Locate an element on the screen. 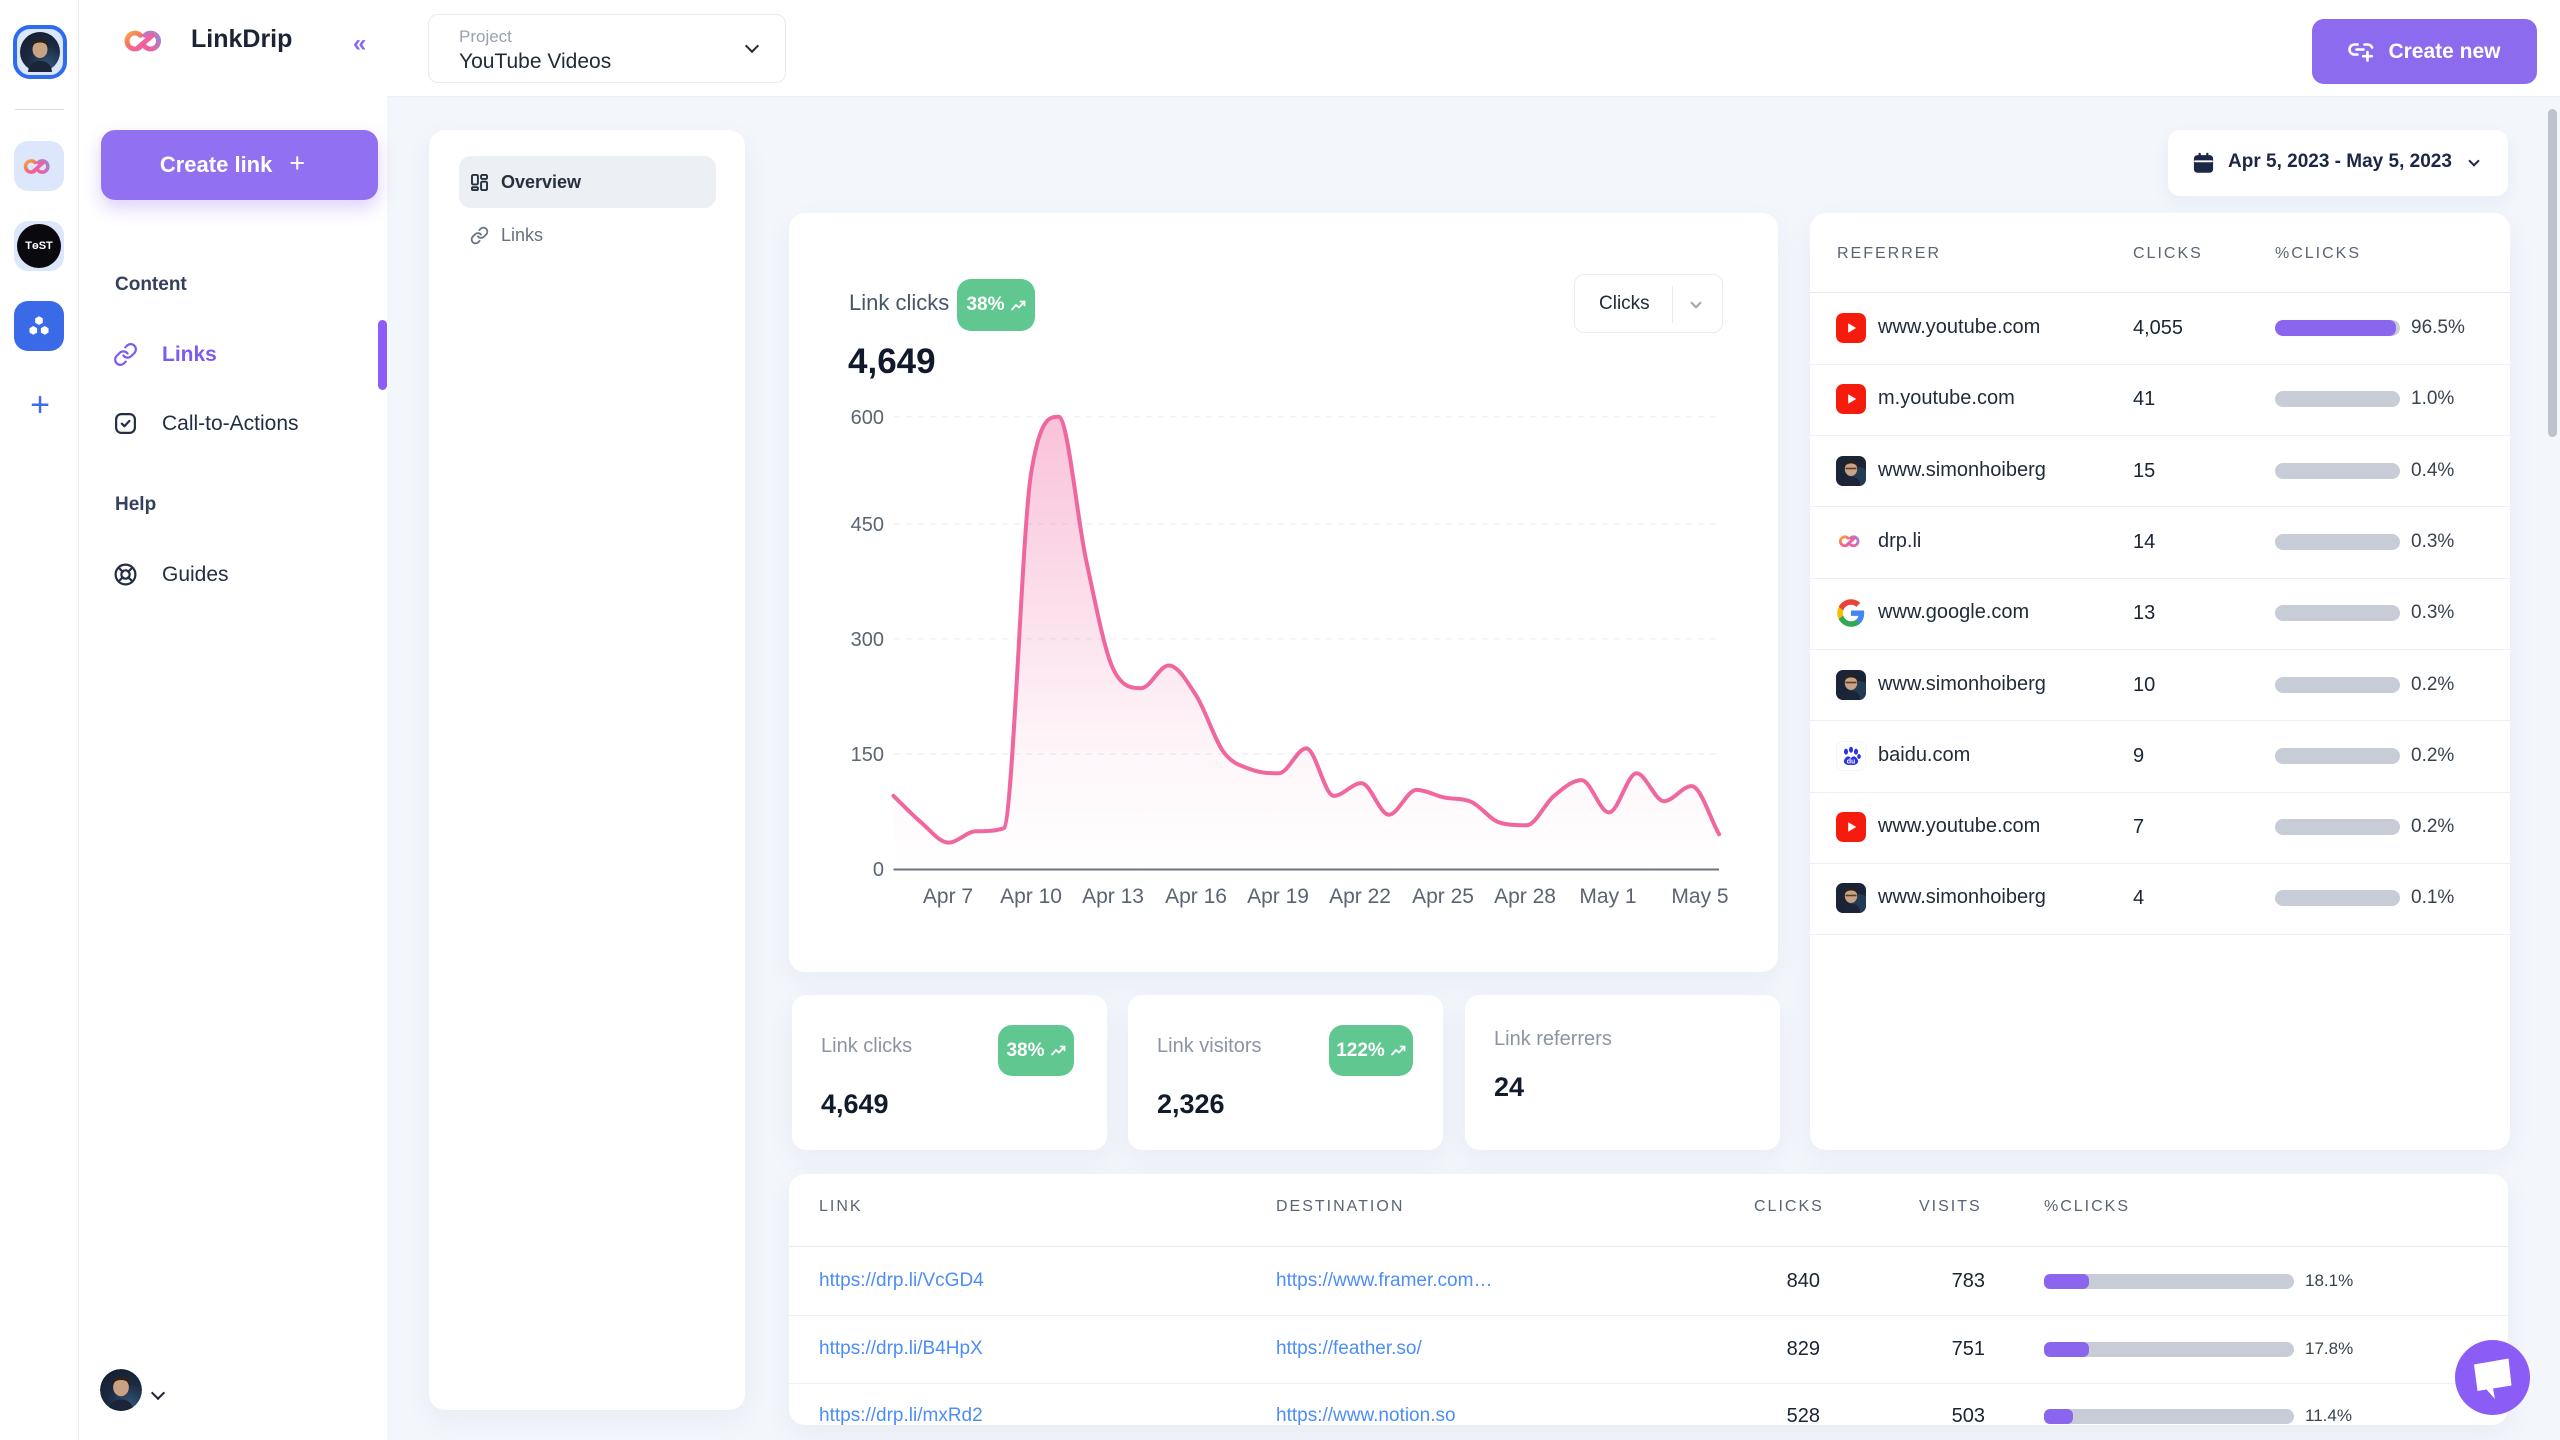  svg-text: du is located at coordinates (1851, 761).